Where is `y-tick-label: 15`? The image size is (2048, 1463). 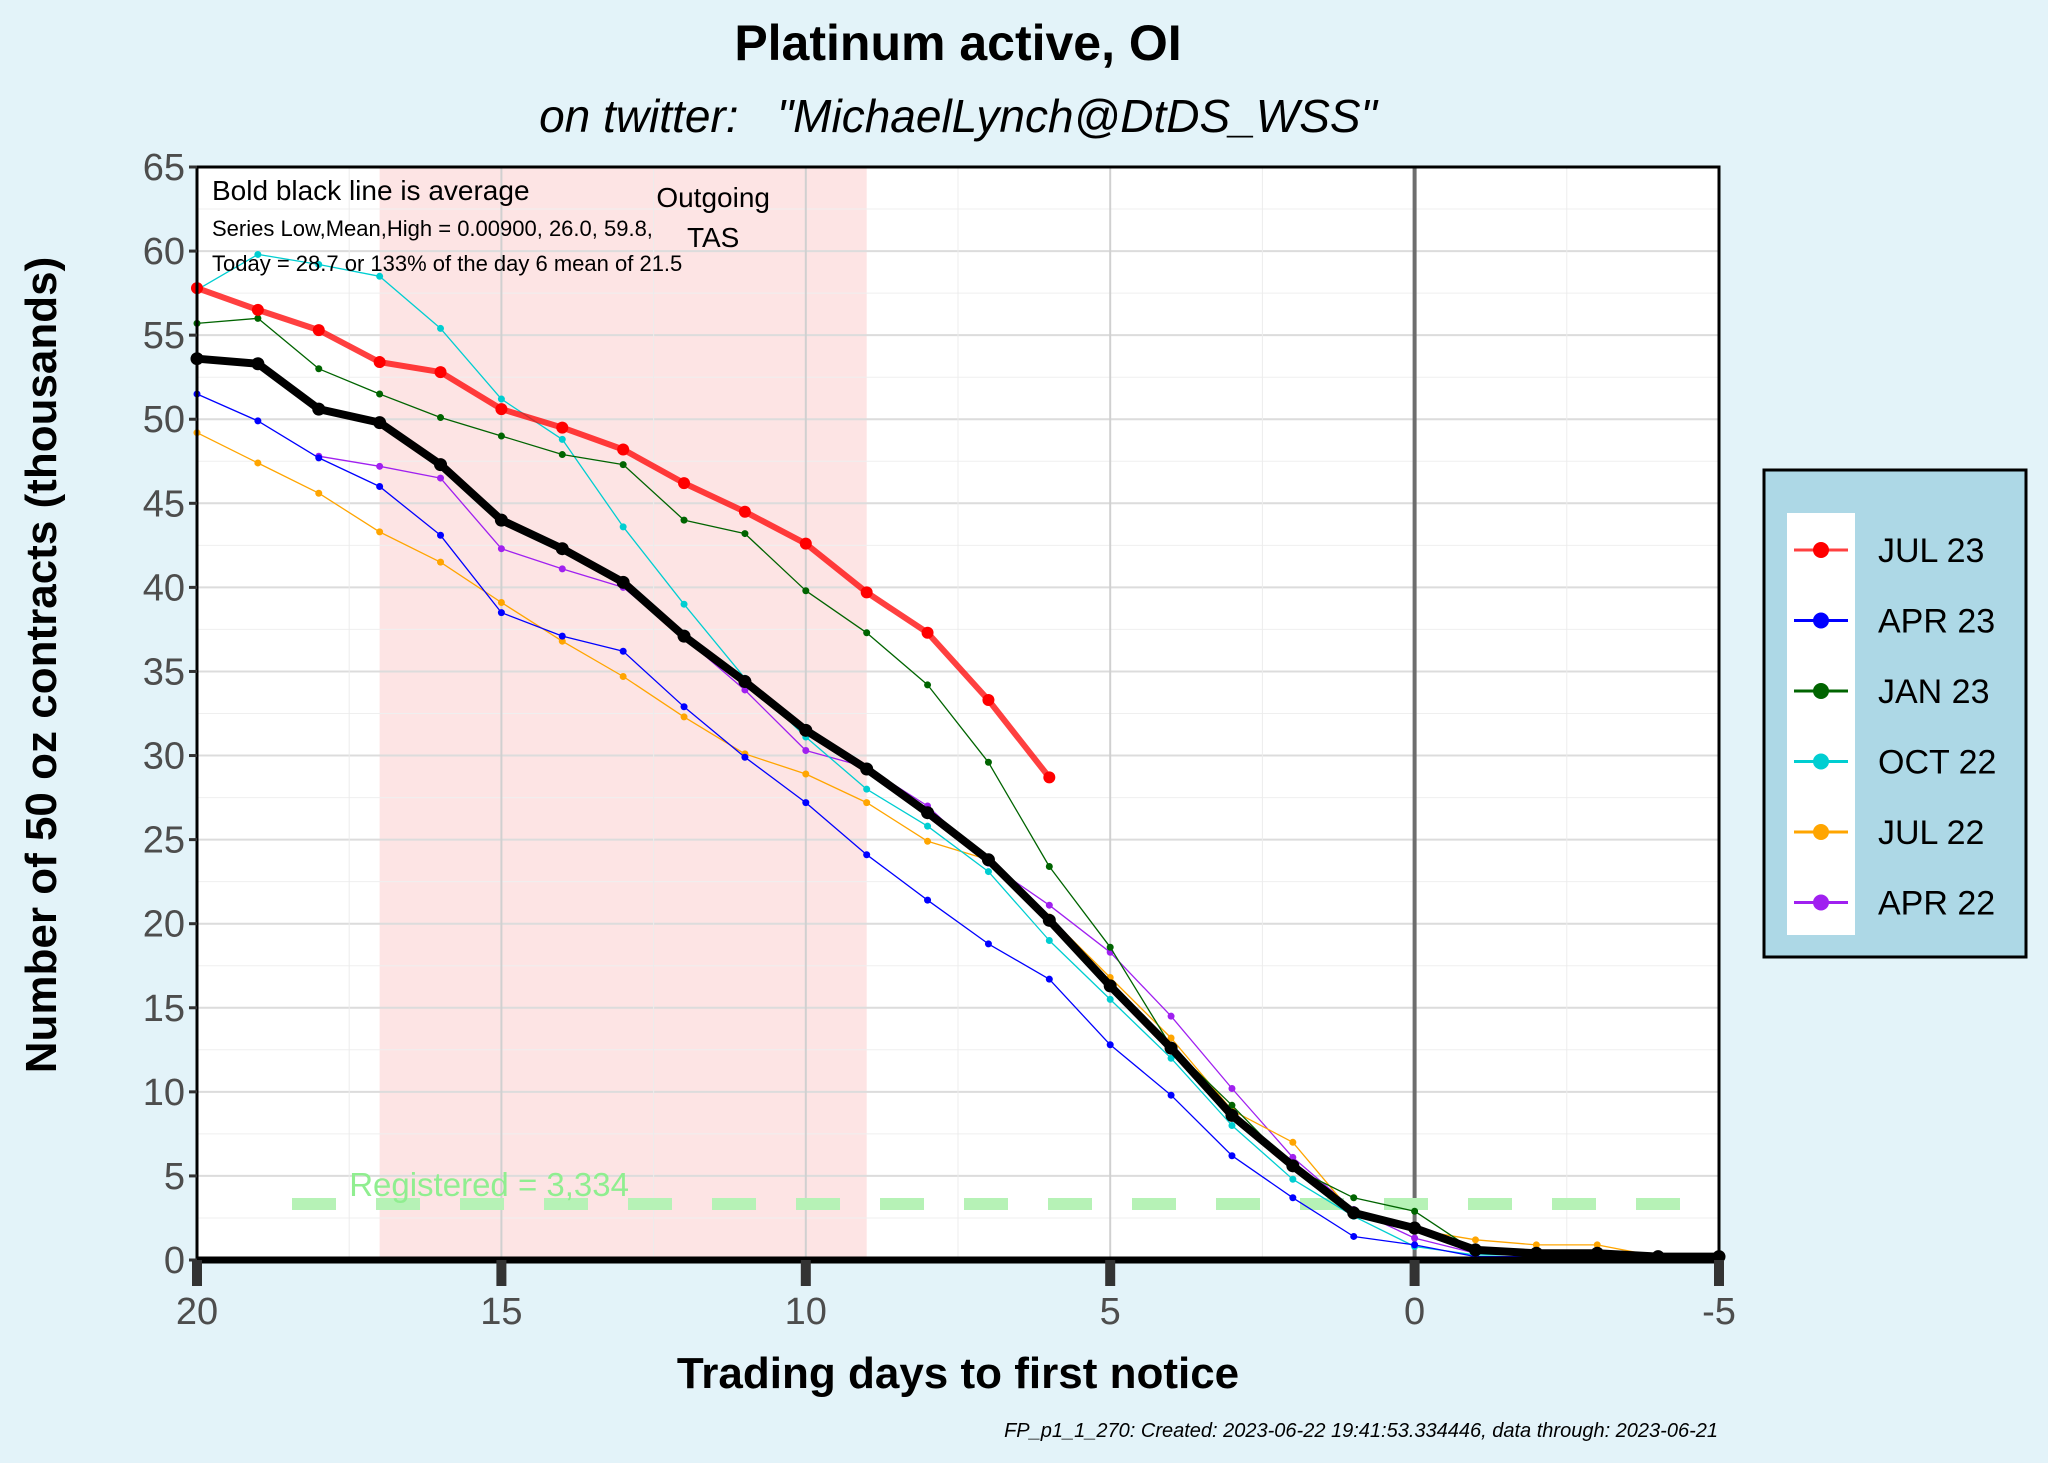
y-tick-label: 15 is located at coordinates (164, 1009).